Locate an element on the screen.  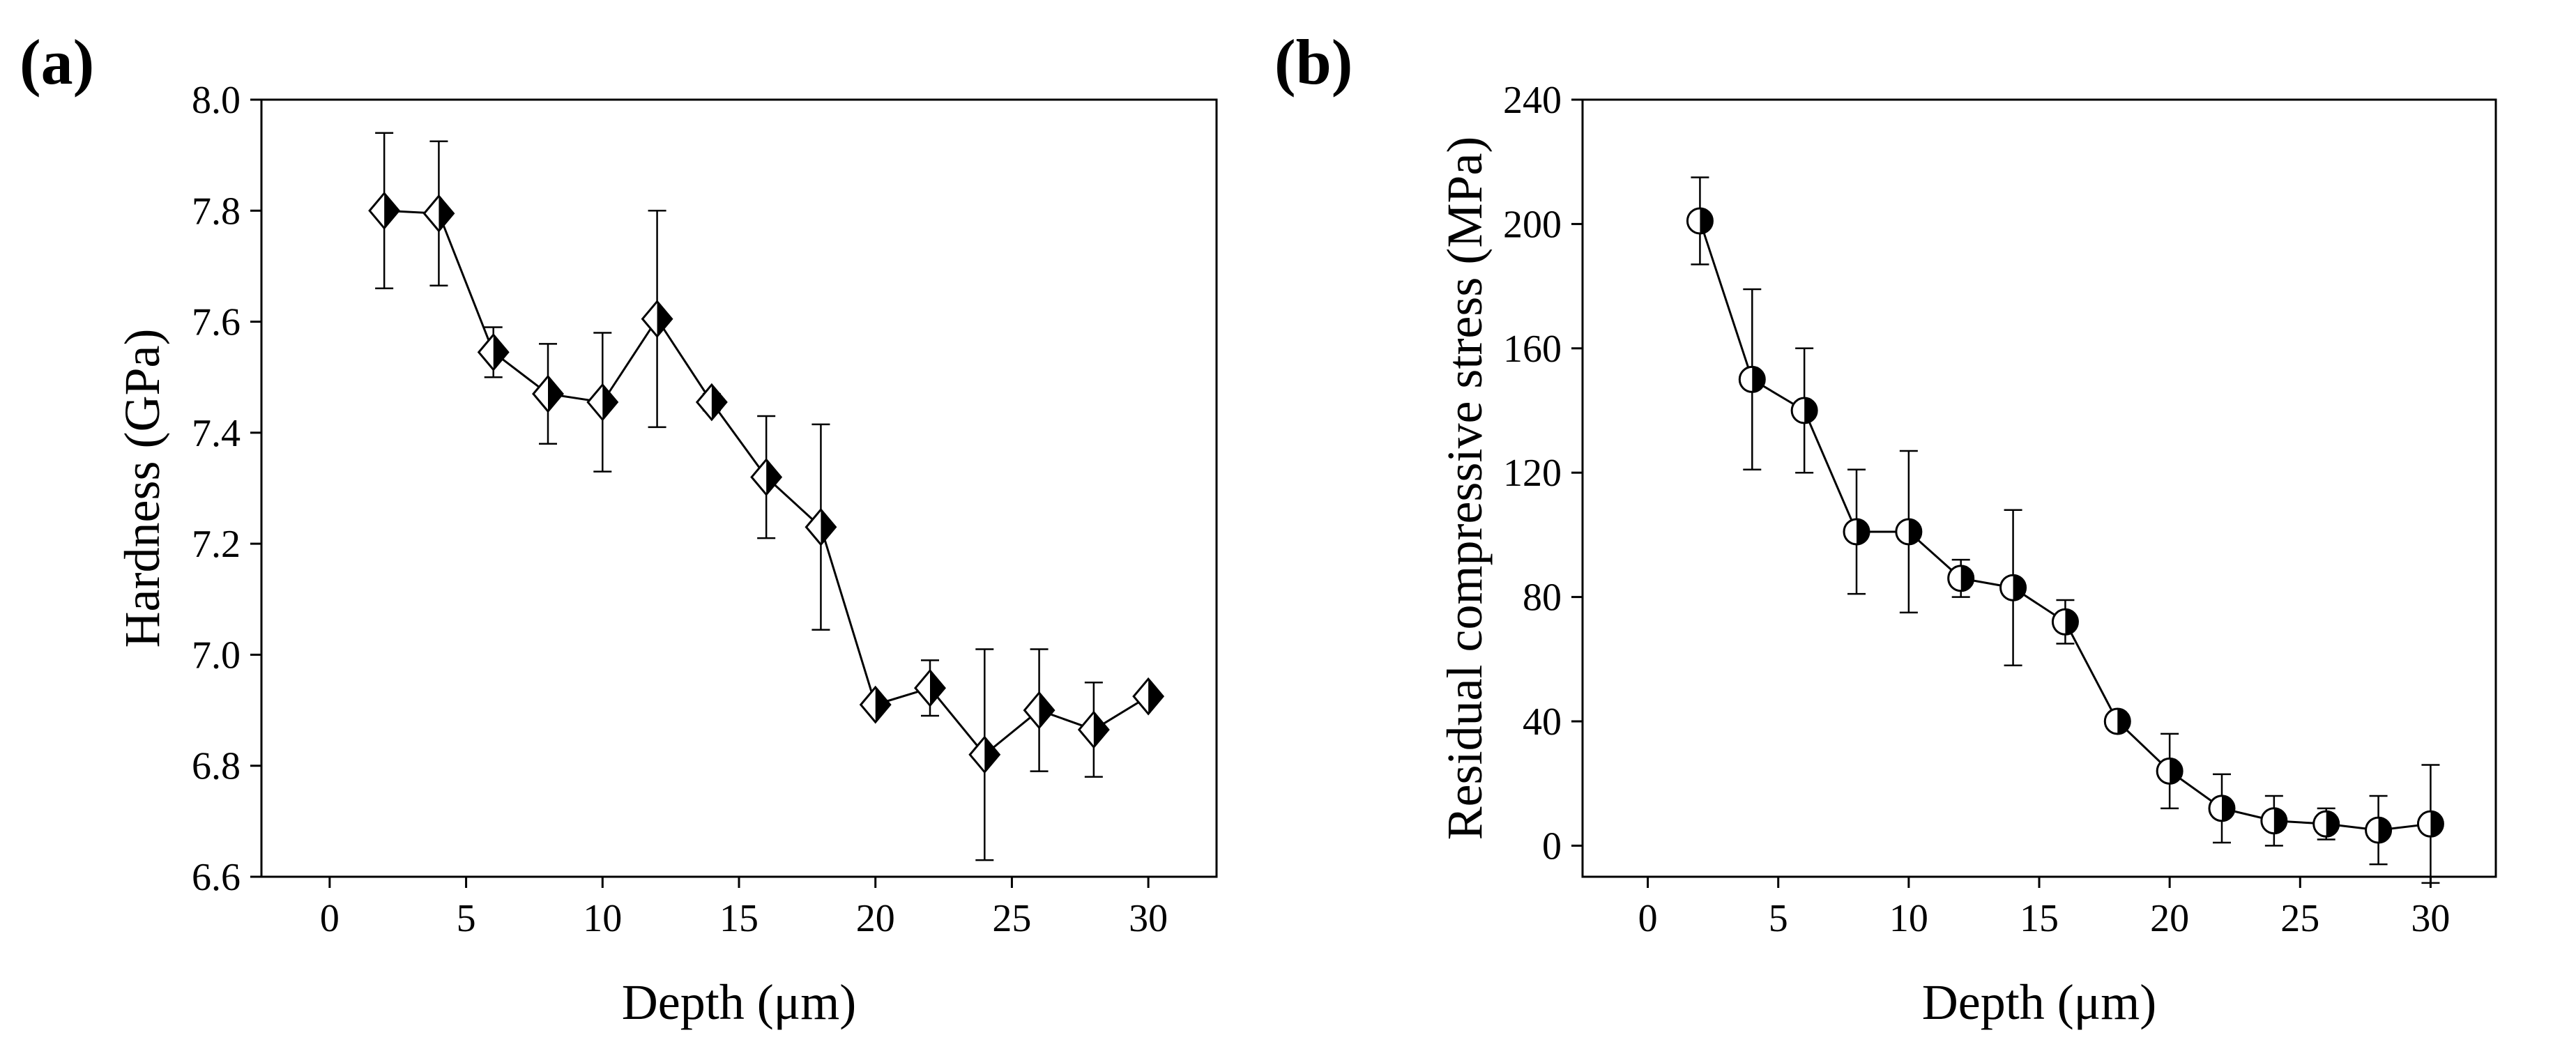
x-tick-label-b: 0 is located at coordinates (1648, 919).